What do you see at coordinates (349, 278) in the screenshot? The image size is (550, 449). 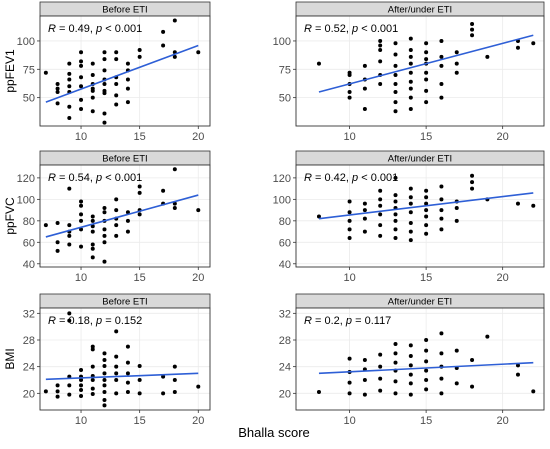 I see `x-tick-label: 10` at bounding box center [349, 278].